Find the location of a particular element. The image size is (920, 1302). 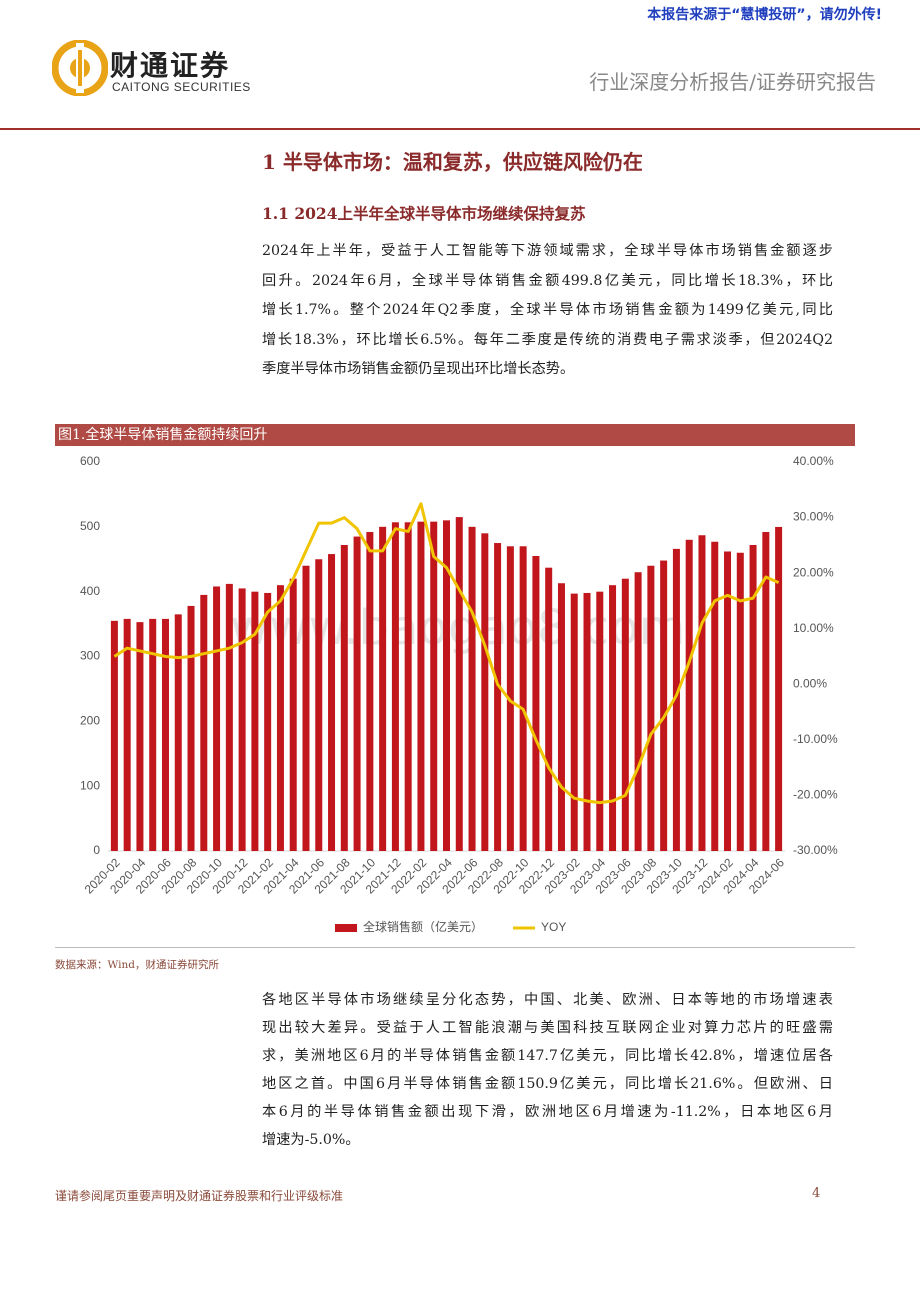

y-tick-label: 100 is located at coordinates (90, 785).